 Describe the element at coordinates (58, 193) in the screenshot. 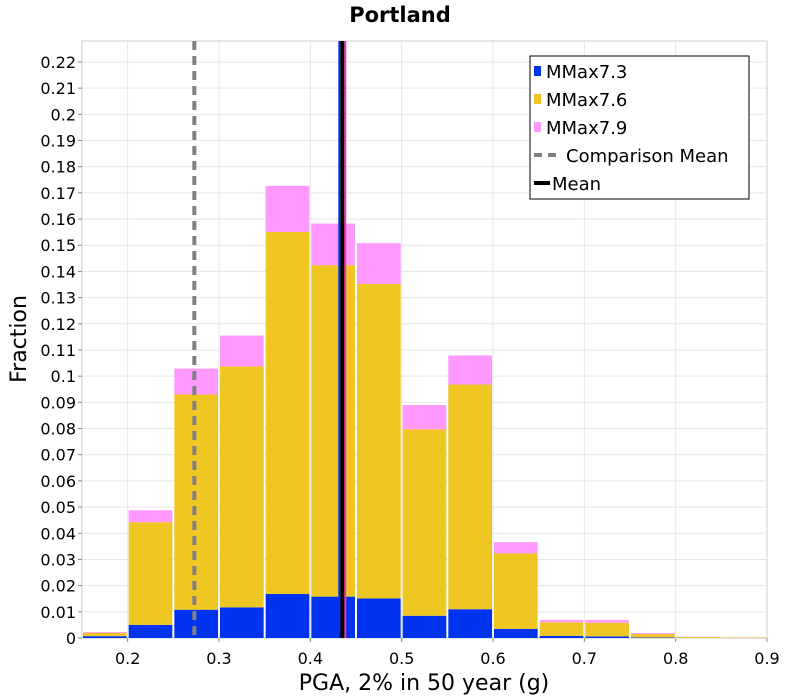

I see `y-tick-label: 0.17` at that location.